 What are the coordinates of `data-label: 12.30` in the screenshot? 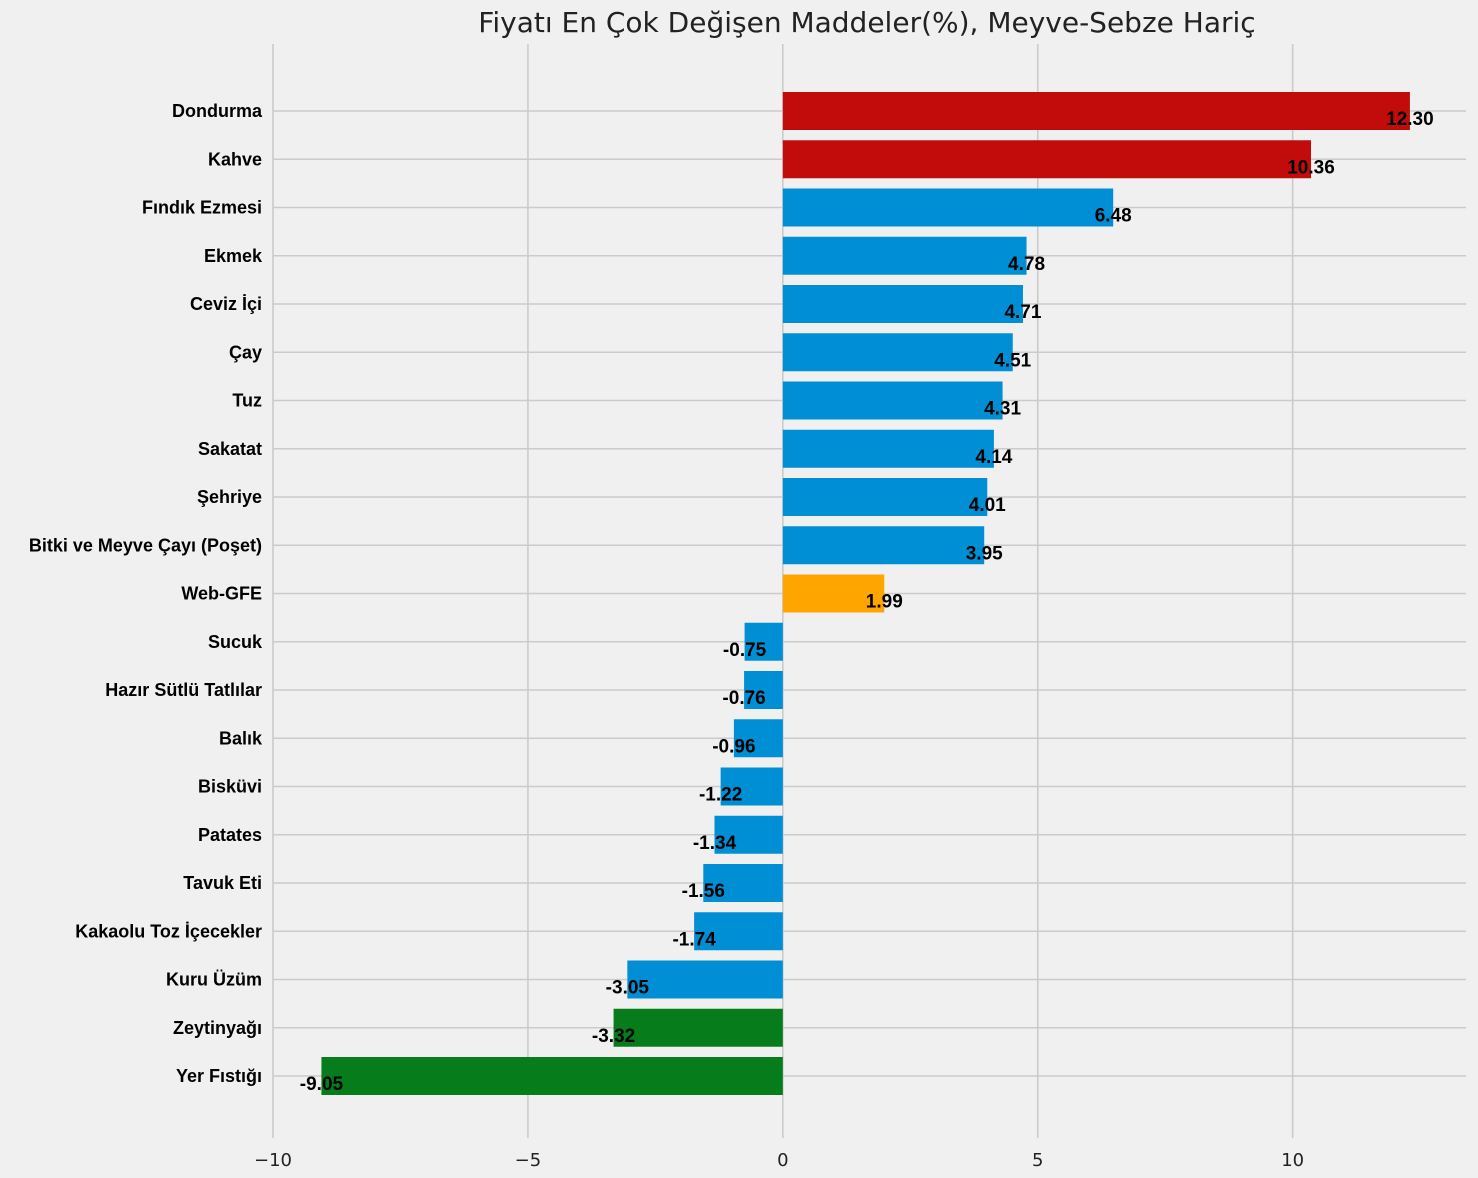 It's located at (1410, 119).